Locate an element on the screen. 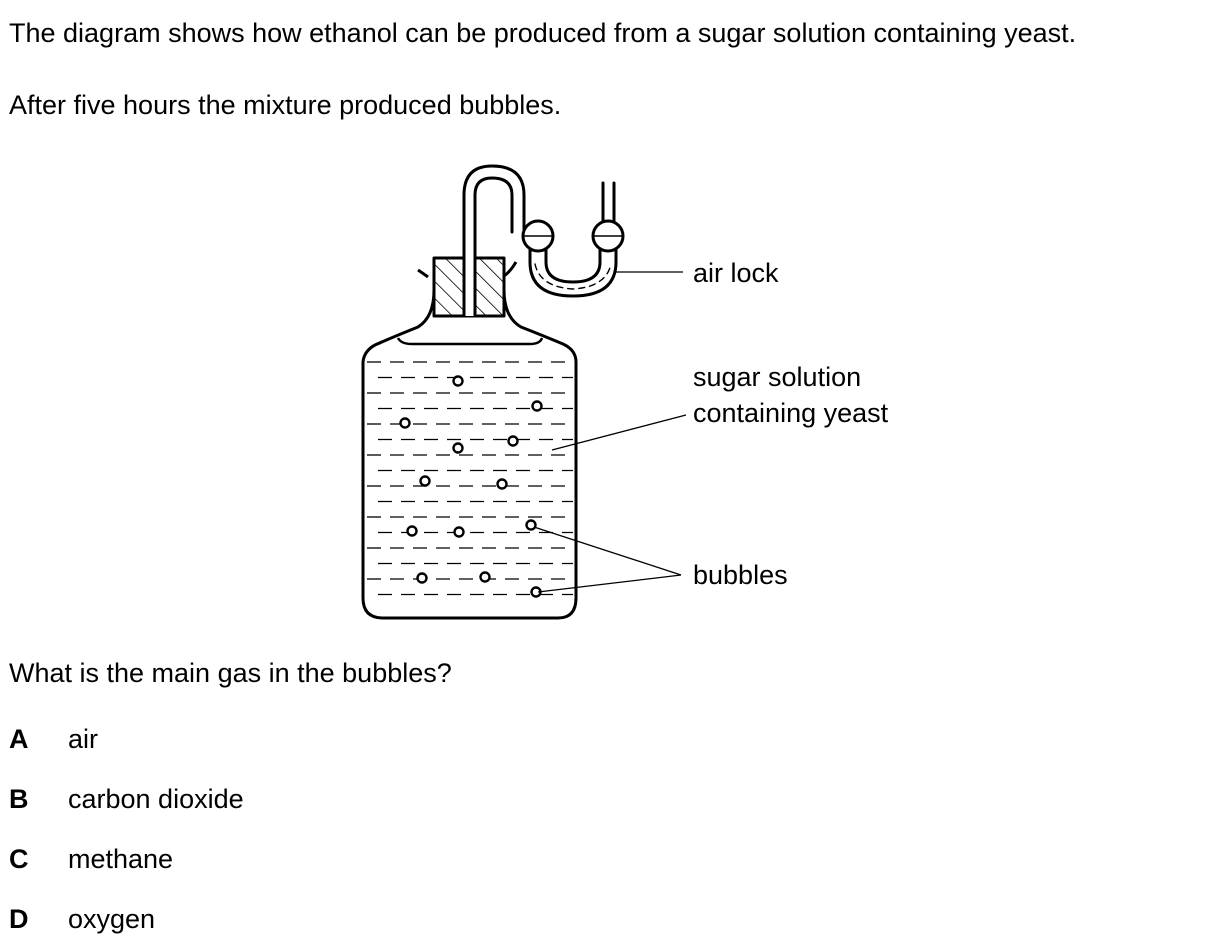  bubbles-group is located at coordinates (471, 486).